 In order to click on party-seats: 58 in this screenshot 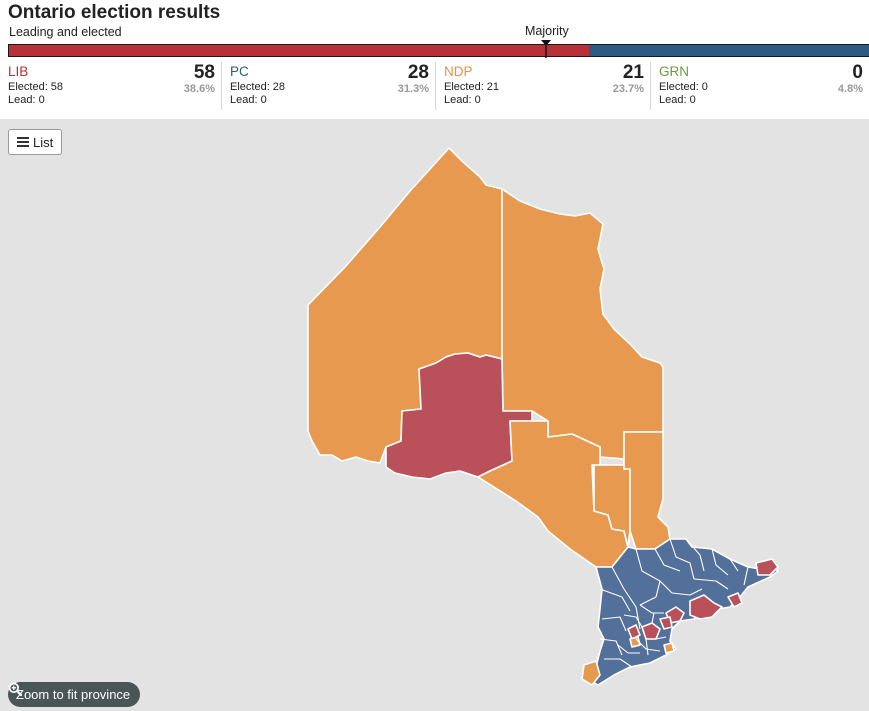, I will do `click(204, 72)`.